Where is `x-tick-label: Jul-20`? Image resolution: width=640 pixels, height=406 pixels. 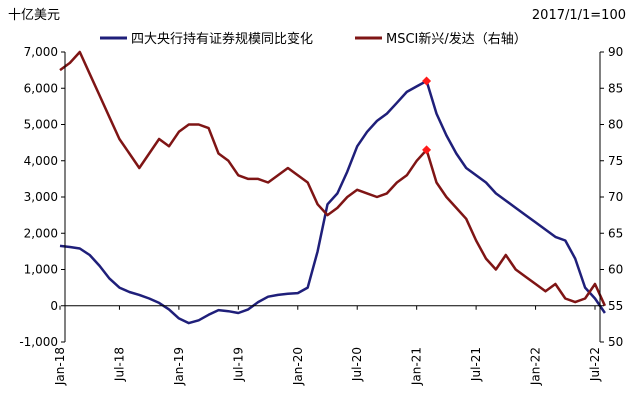 x-tick-label: Jul-20 is located at coordinates (357, 364).